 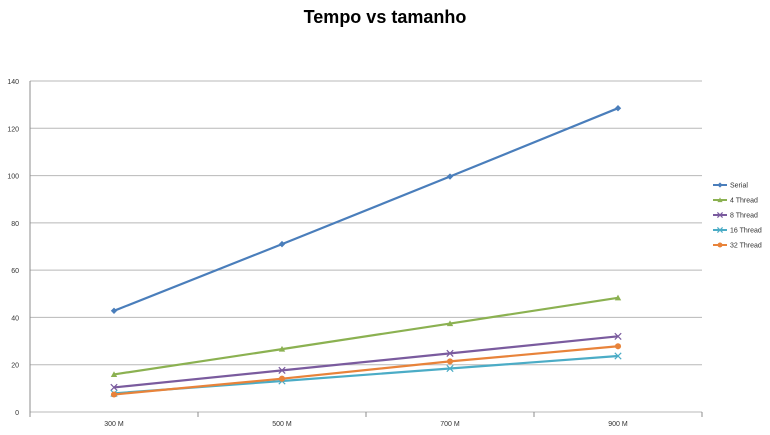 I want to click on legend-label-1: 4 Thread, so click(x=744, y=201).